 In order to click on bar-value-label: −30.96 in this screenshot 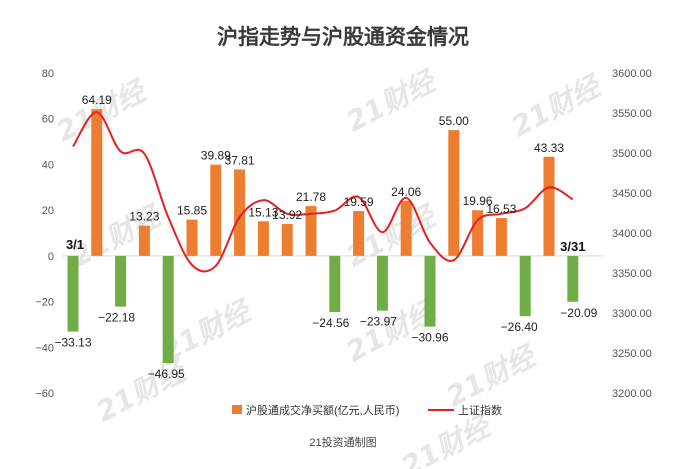, I will do `click(429, 338)`.